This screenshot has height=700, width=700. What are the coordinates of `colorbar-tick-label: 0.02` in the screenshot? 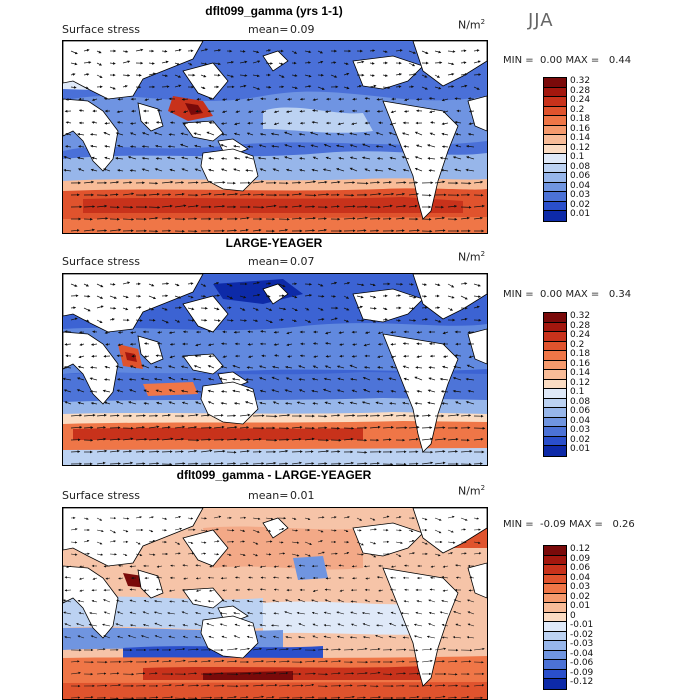 It's located at (580, 596).